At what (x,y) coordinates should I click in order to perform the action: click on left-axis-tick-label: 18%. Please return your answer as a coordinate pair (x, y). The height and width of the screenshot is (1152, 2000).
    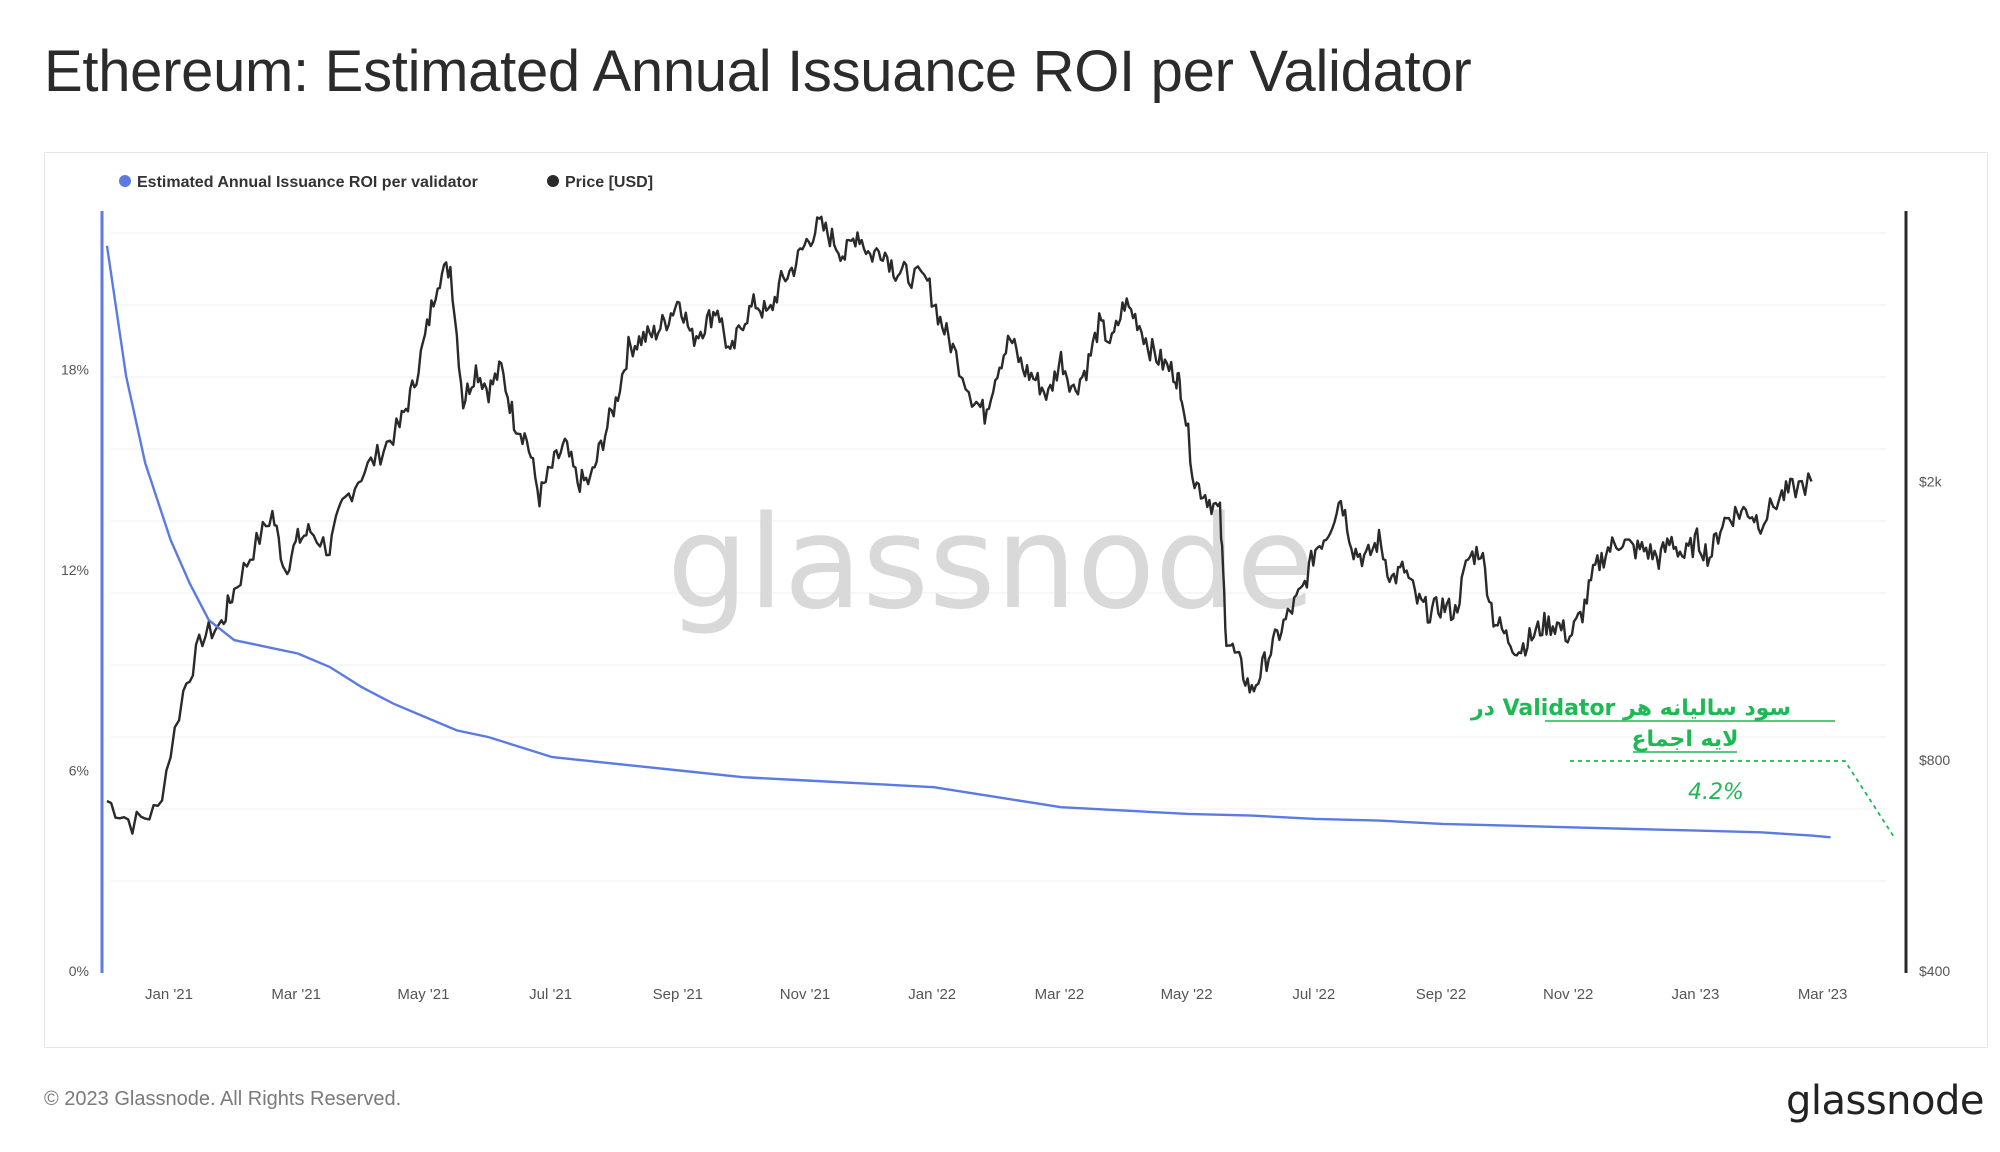
    Looking at the image, I should click on (75, 369).